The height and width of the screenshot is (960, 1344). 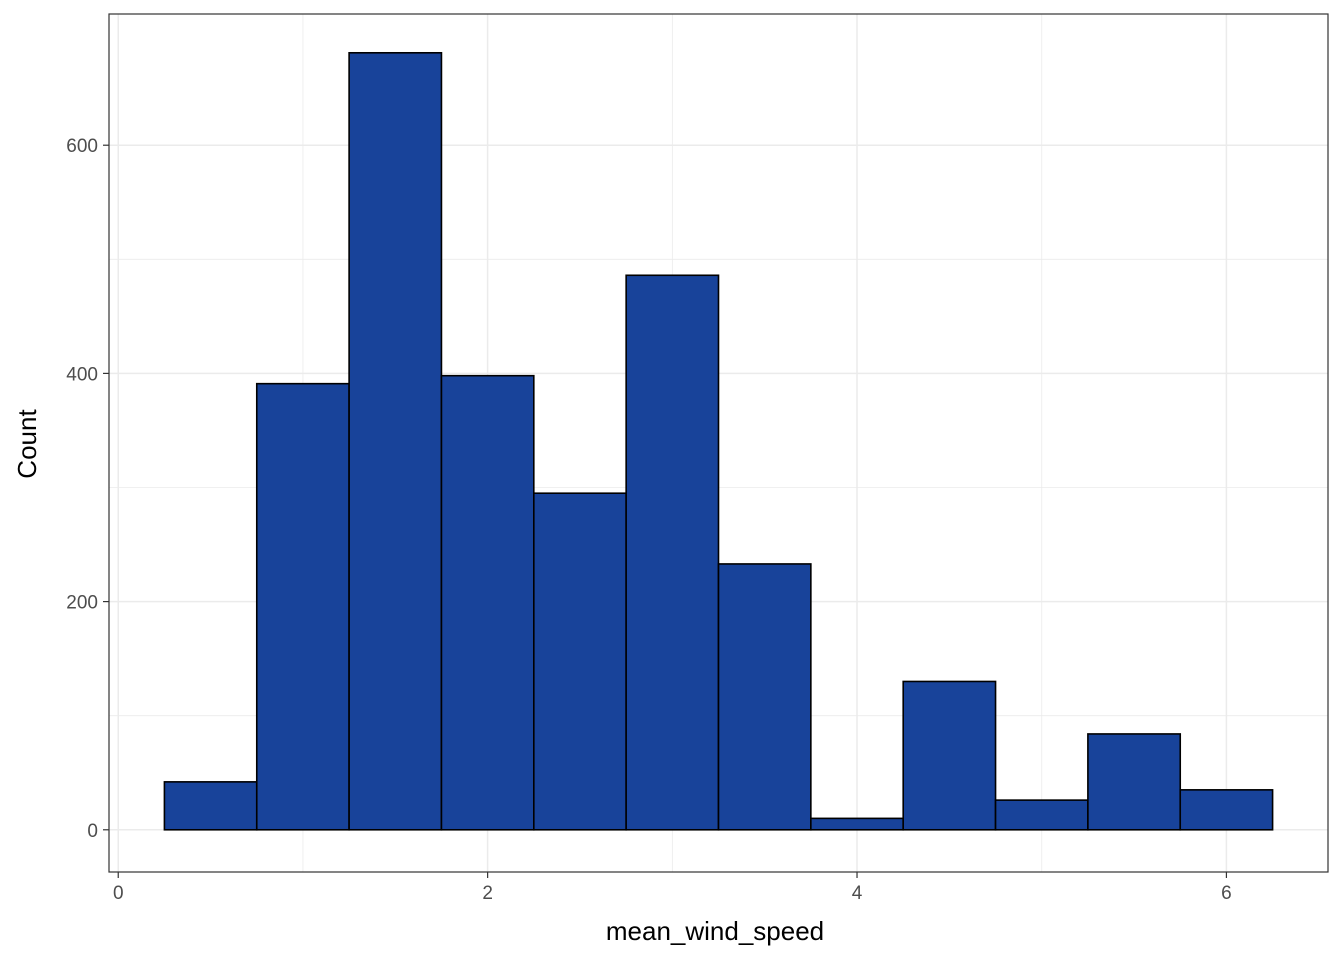 What do you see at coordinates (672, 888) in the screenshot?
I see `x-axis-ticks: 0 2 4 6` at bounding box center [672, 888].